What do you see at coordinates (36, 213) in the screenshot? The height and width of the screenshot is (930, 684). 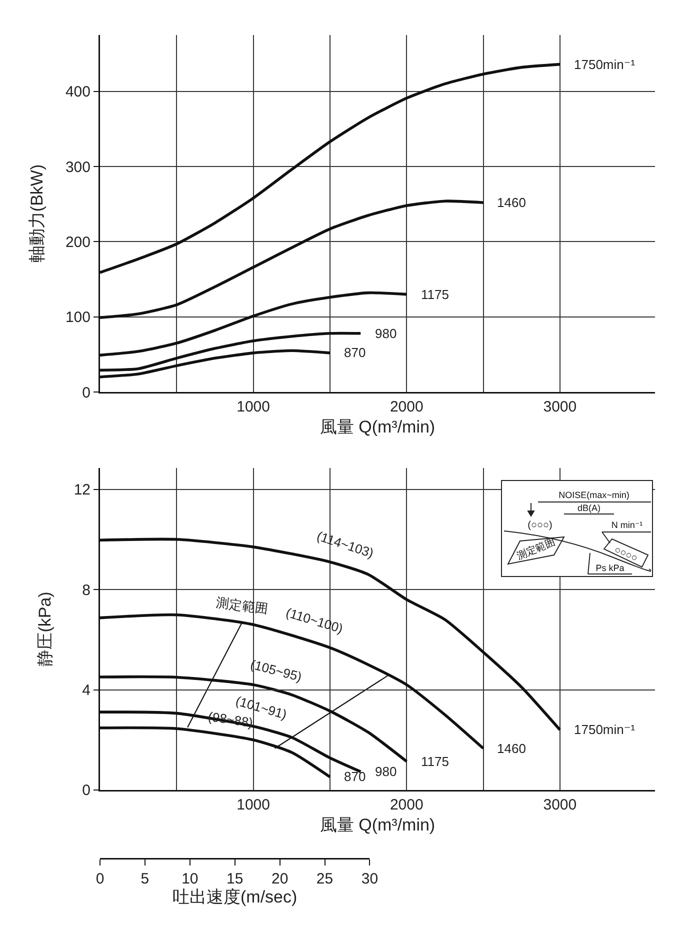 I see `y-axis-title: 軸動力(BkW)` at bounding box center [36, 213].